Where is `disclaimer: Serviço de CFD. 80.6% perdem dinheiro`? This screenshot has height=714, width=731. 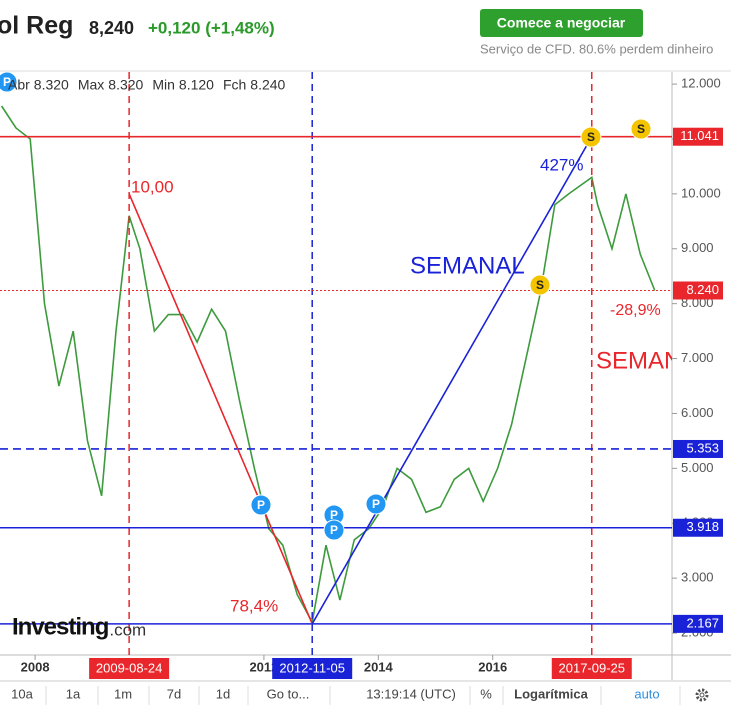
disclaimer: Serviço de CFD. 80.6% perdem dinheiro is located at coordinates (596, 48).